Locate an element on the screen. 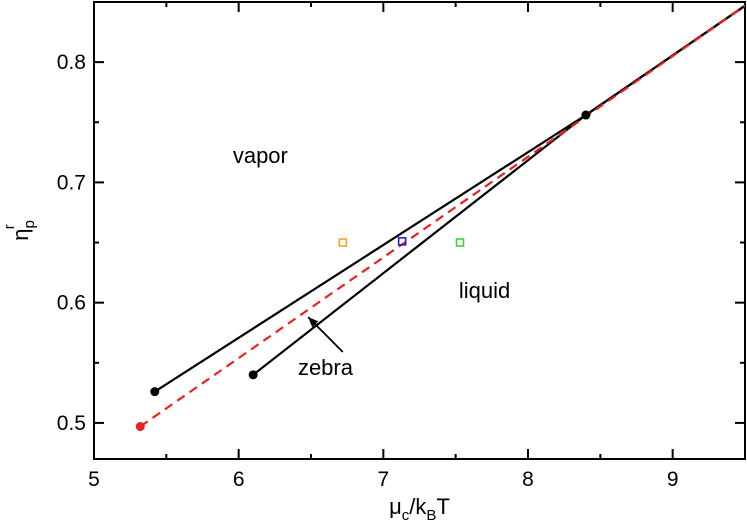 The height and width of the screenshot is (525, 747). y-tick-label: 0.8 is located at coordinates (71, 62).